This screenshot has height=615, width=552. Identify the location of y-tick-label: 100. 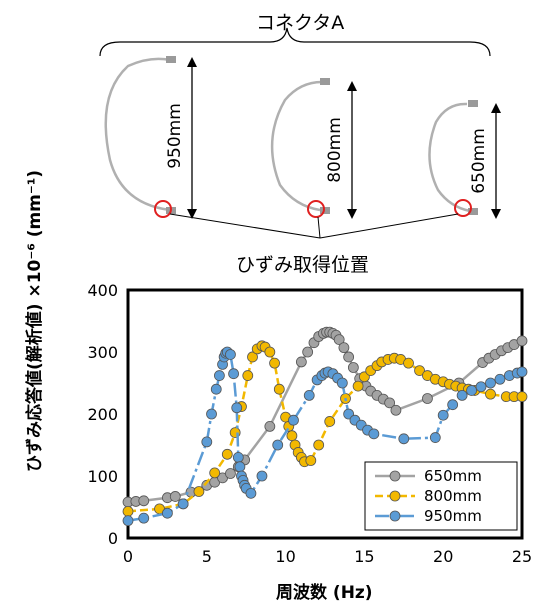
(102, 476).